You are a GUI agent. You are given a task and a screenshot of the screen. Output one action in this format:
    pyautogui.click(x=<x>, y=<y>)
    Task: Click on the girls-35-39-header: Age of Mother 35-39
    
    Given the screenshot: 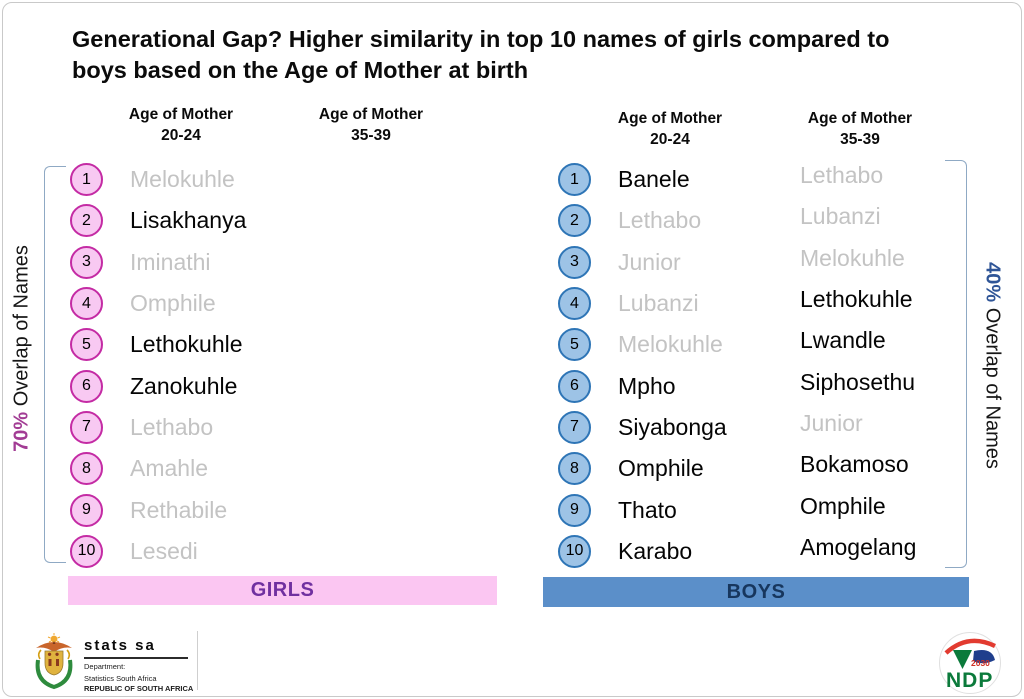 What is the action you would take?
    pyautogui.click(x=371, y=125)
    